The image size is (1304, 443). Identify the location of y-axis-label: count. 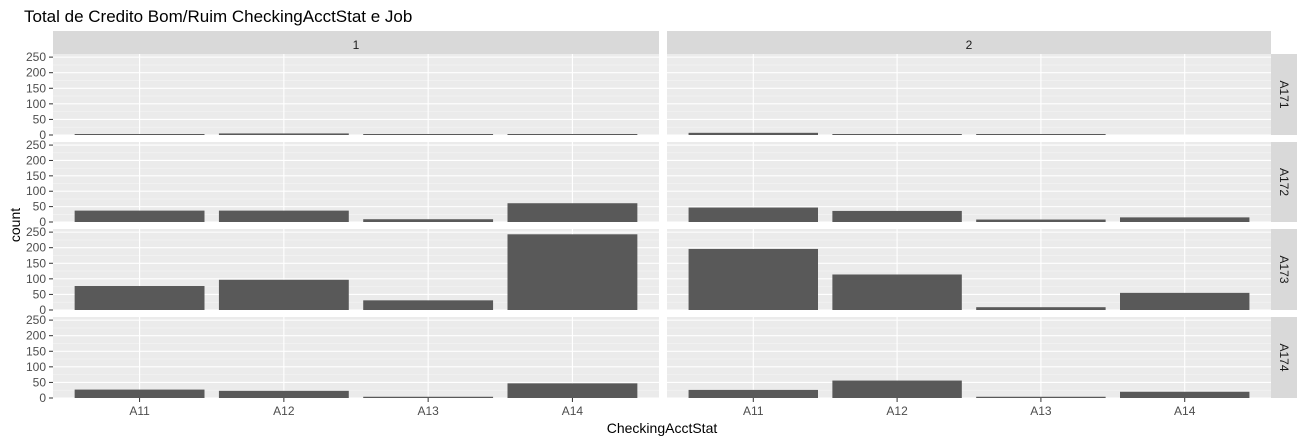
(15, 225).